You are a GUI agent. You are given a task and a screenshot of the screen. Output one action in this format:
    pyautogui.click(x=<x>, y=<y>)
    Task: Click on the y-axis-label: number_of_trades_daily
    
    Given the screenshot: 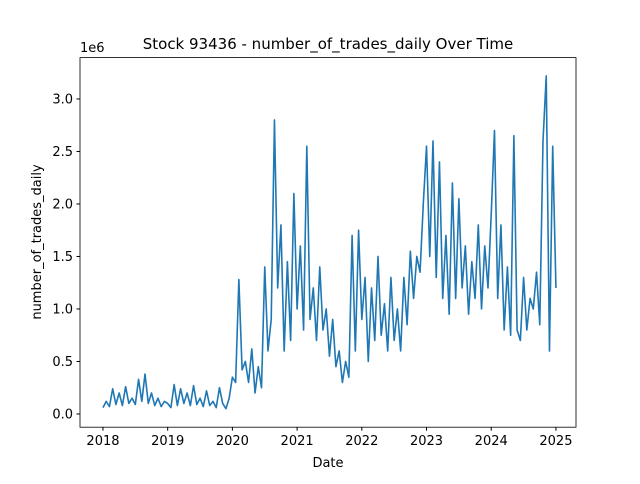 What is the action you would take?
    pyautogui.click(x=37, y=242)
    